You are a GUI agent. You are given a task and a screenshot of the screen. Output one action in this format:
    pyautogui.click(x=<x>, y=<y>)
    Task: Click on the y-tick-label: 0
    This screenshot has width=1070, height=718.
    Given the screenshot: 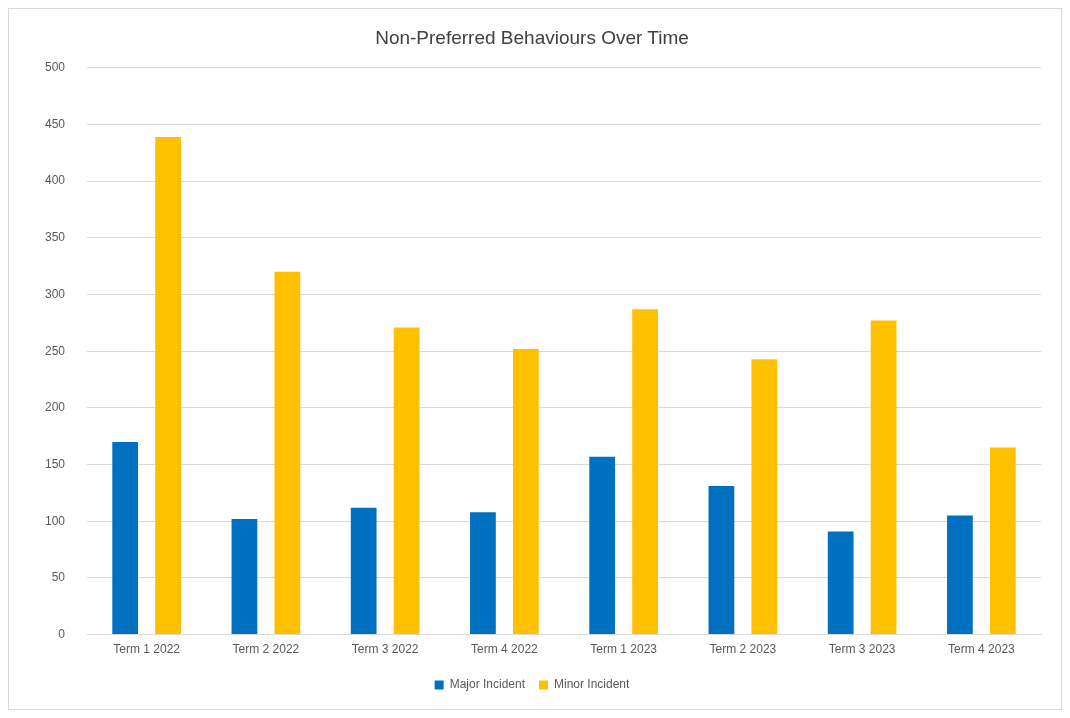 What is the action you would take?
    pyautogui.click(x=62, y=633)
    